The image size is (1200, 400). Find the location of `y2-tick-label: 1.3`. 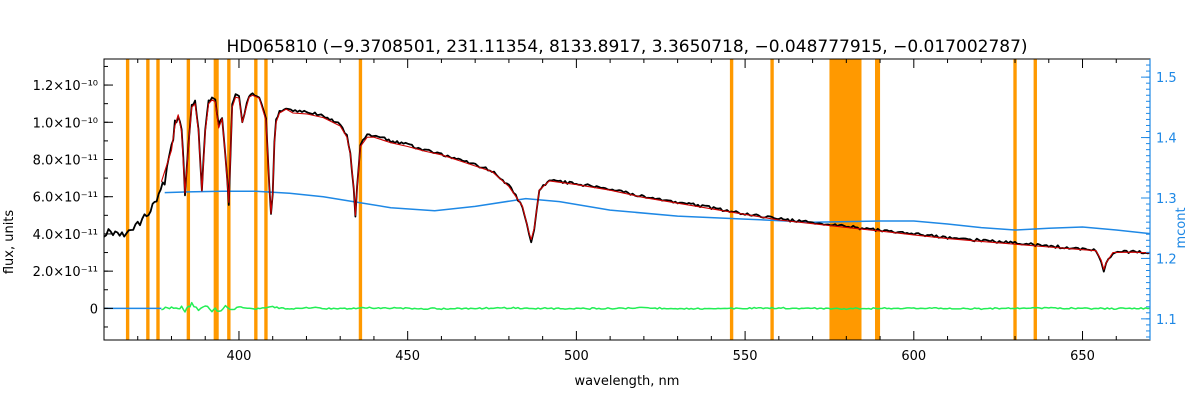

y2-tick-label: 1.3 is located at coordinates (1166, 199).